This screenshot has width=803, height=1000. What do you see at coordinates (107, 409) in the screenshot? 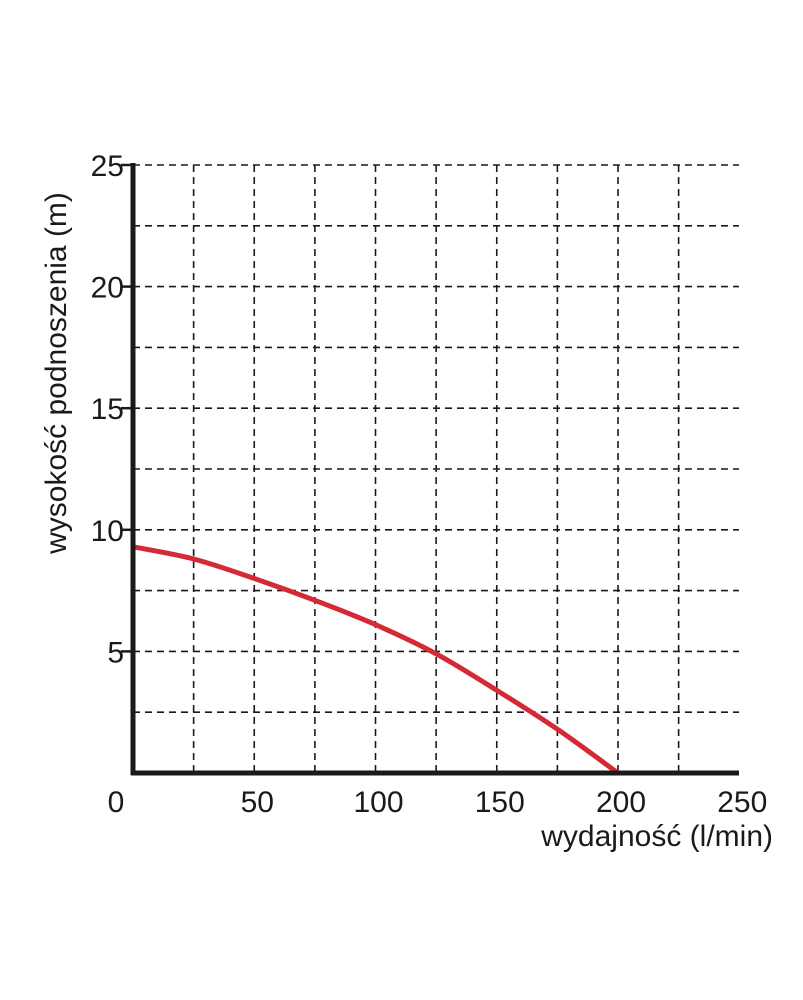
I see `y-tick-label-15: 15` at bounding box center [107, 409].